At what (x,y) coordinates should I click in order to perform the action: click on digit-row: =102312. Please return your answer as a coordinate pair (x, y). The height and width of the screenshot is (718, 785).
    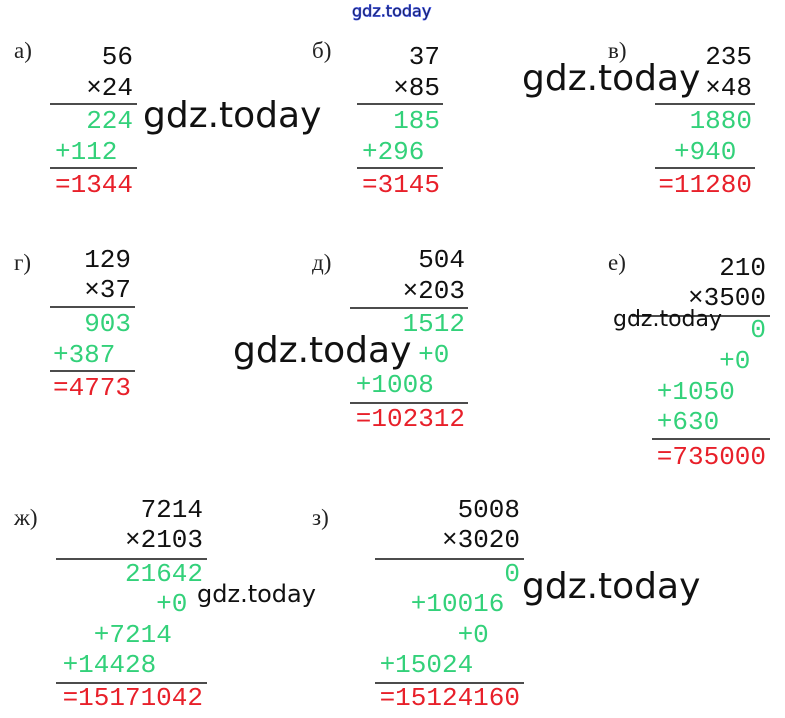
    Looking at the image, I should click on (410, 419).